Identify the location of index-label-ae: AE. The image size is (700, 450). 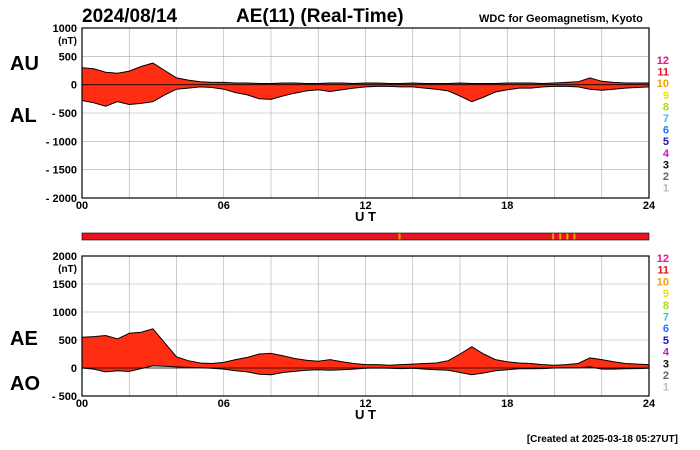
(24, 339).